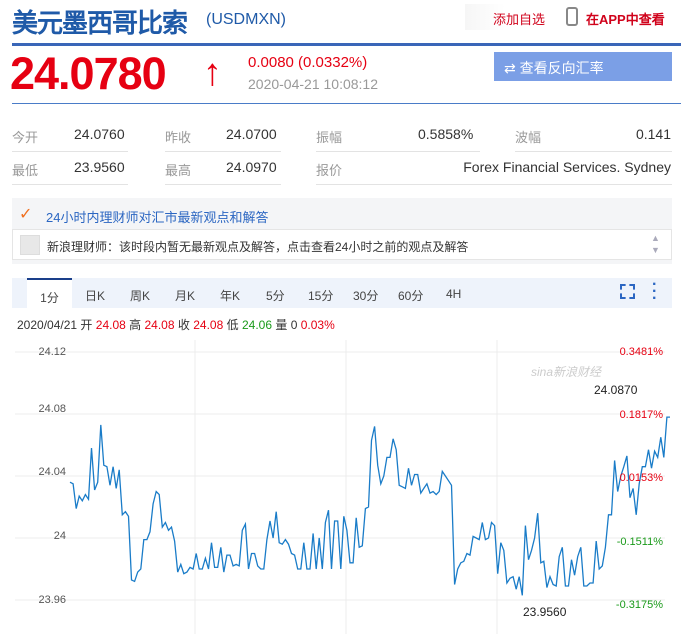 The height and width of the screenshot is (634, 681). I want to click on current-price: 24.0780, so click(88, 73).